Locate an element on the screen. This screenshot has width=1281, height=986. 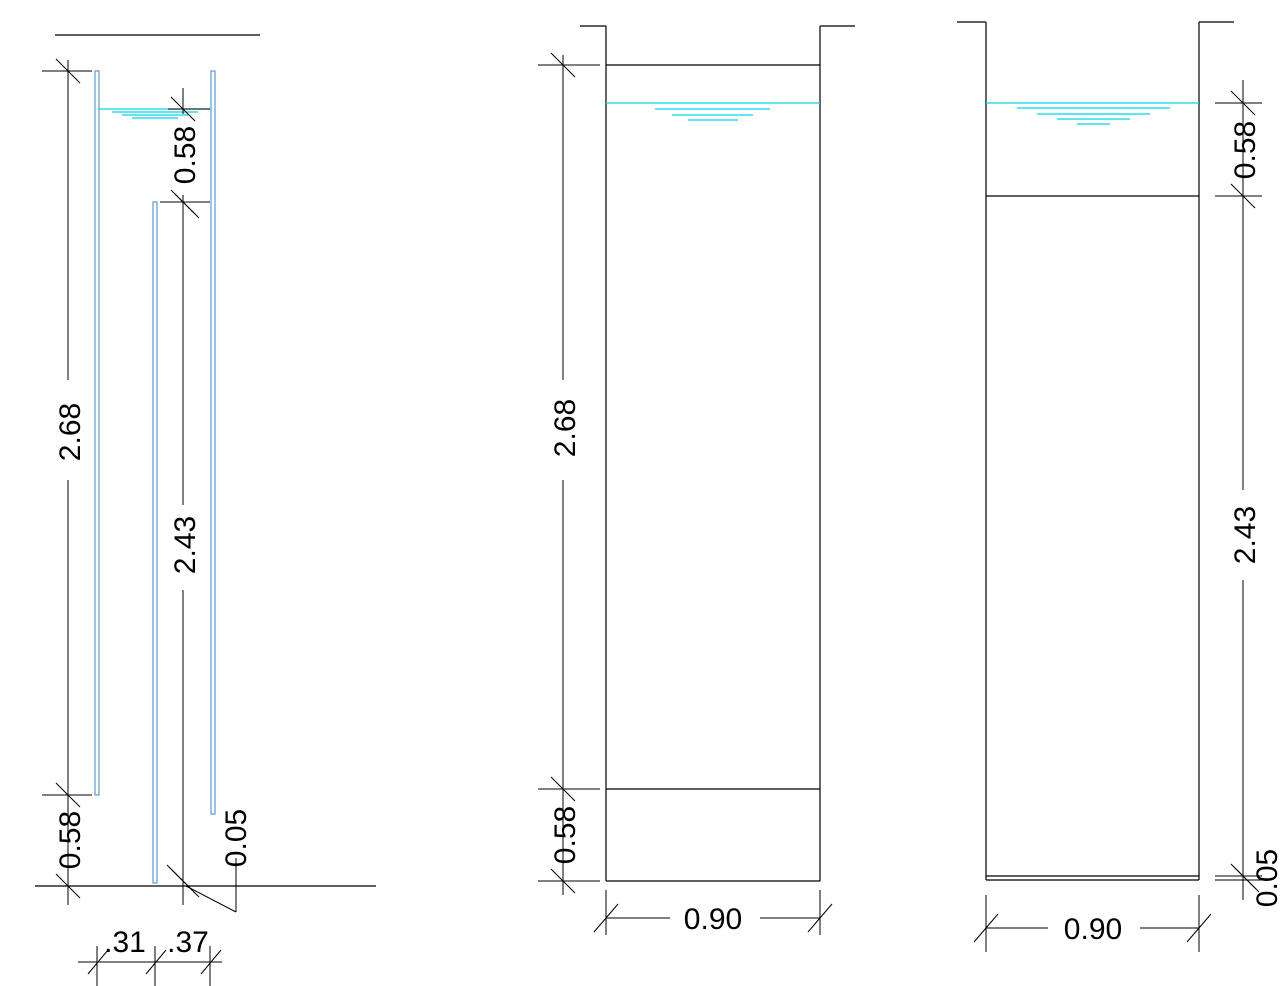
right-wall is located at coordinates (213, 442).